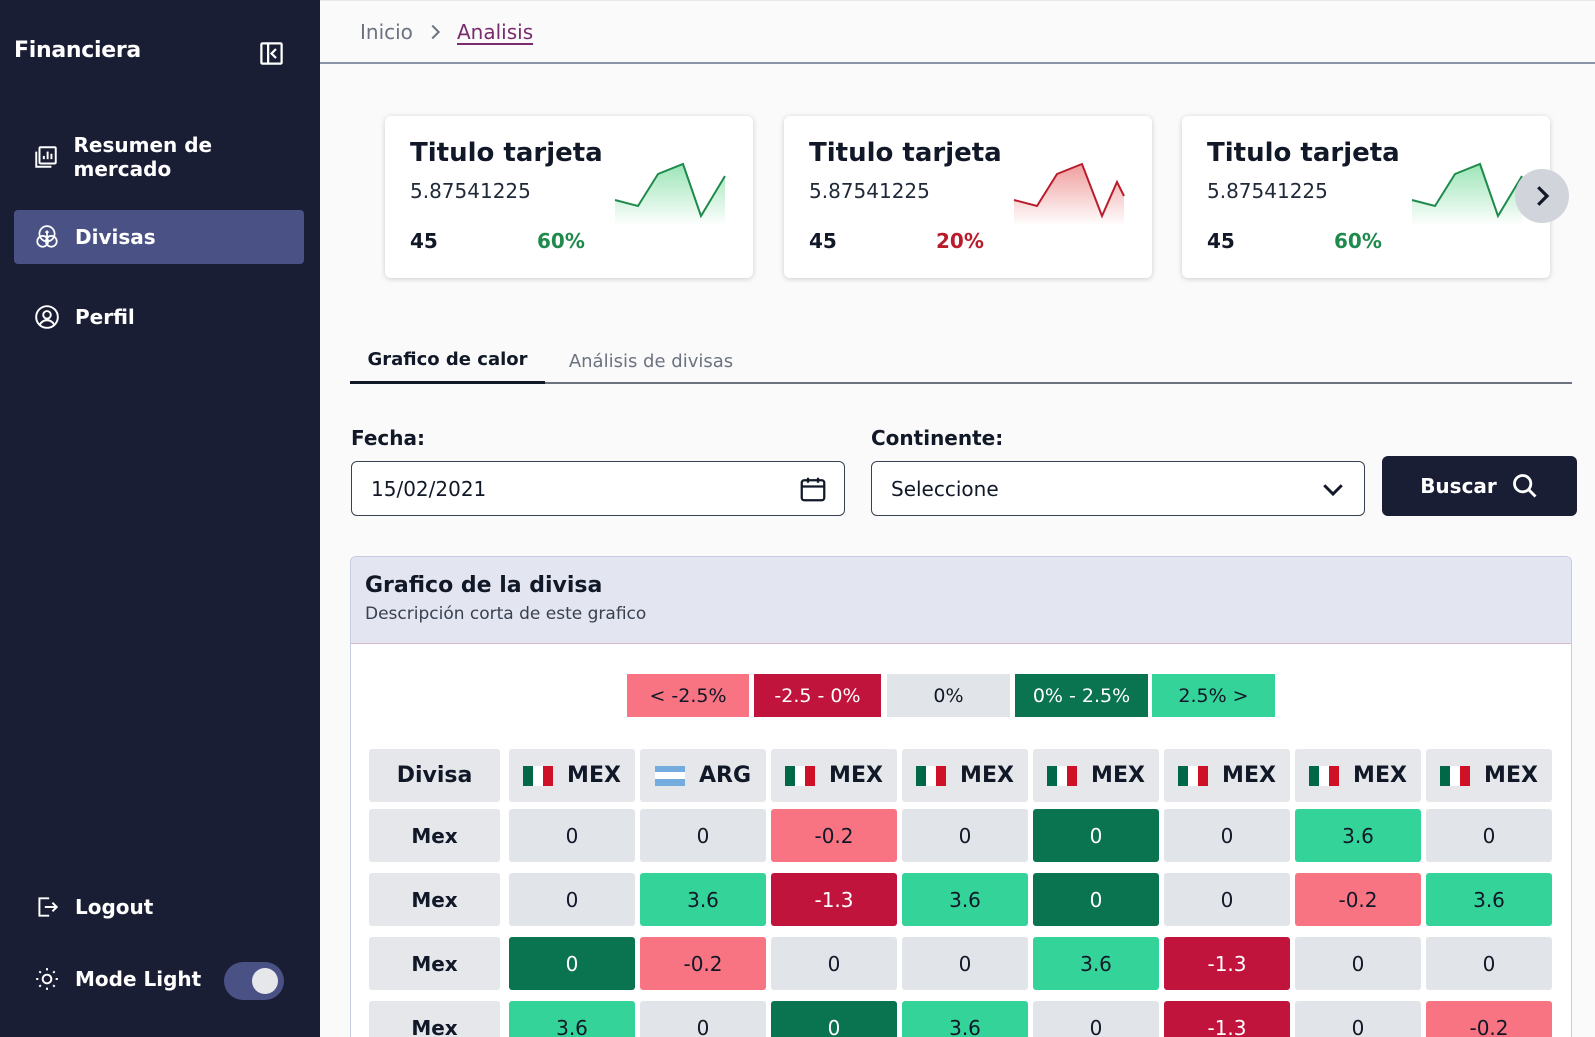 The image size is (1595, 1037). Describe the element at coordinates (435, 32) in the screenshot. I see `chevron-right-icon` at that location.